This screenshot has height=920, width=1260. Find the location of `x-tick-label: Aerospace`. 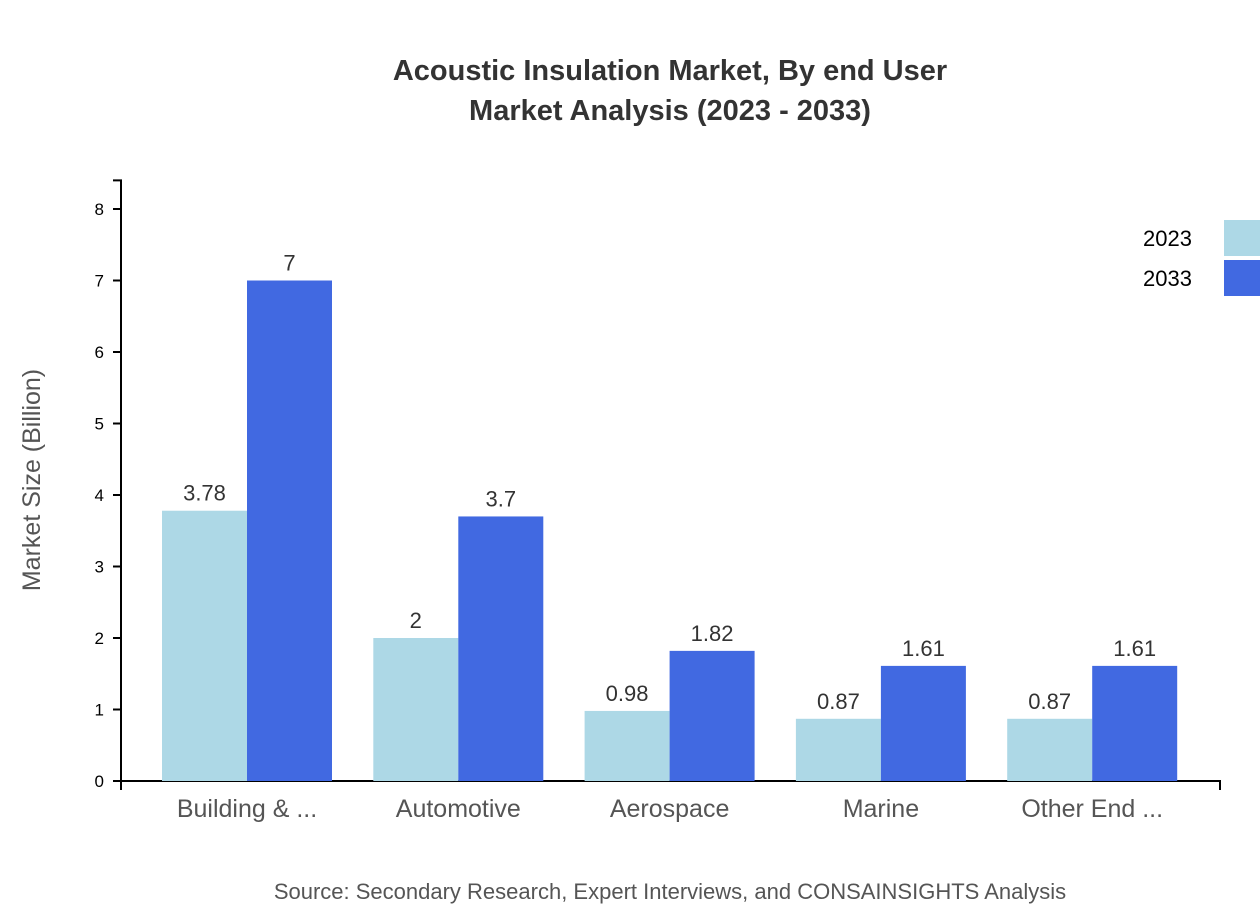

x-tick-label: Aerospace is located at coordinates (670, 809).